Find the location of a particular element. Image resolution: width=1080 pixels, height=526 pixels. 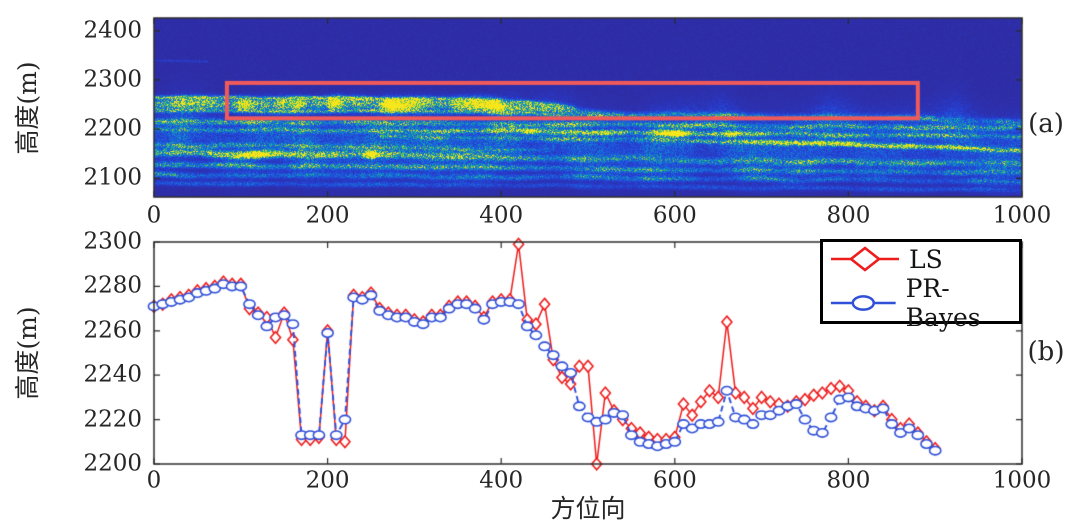

ls-line-sample is located at coordinates (865, 259).